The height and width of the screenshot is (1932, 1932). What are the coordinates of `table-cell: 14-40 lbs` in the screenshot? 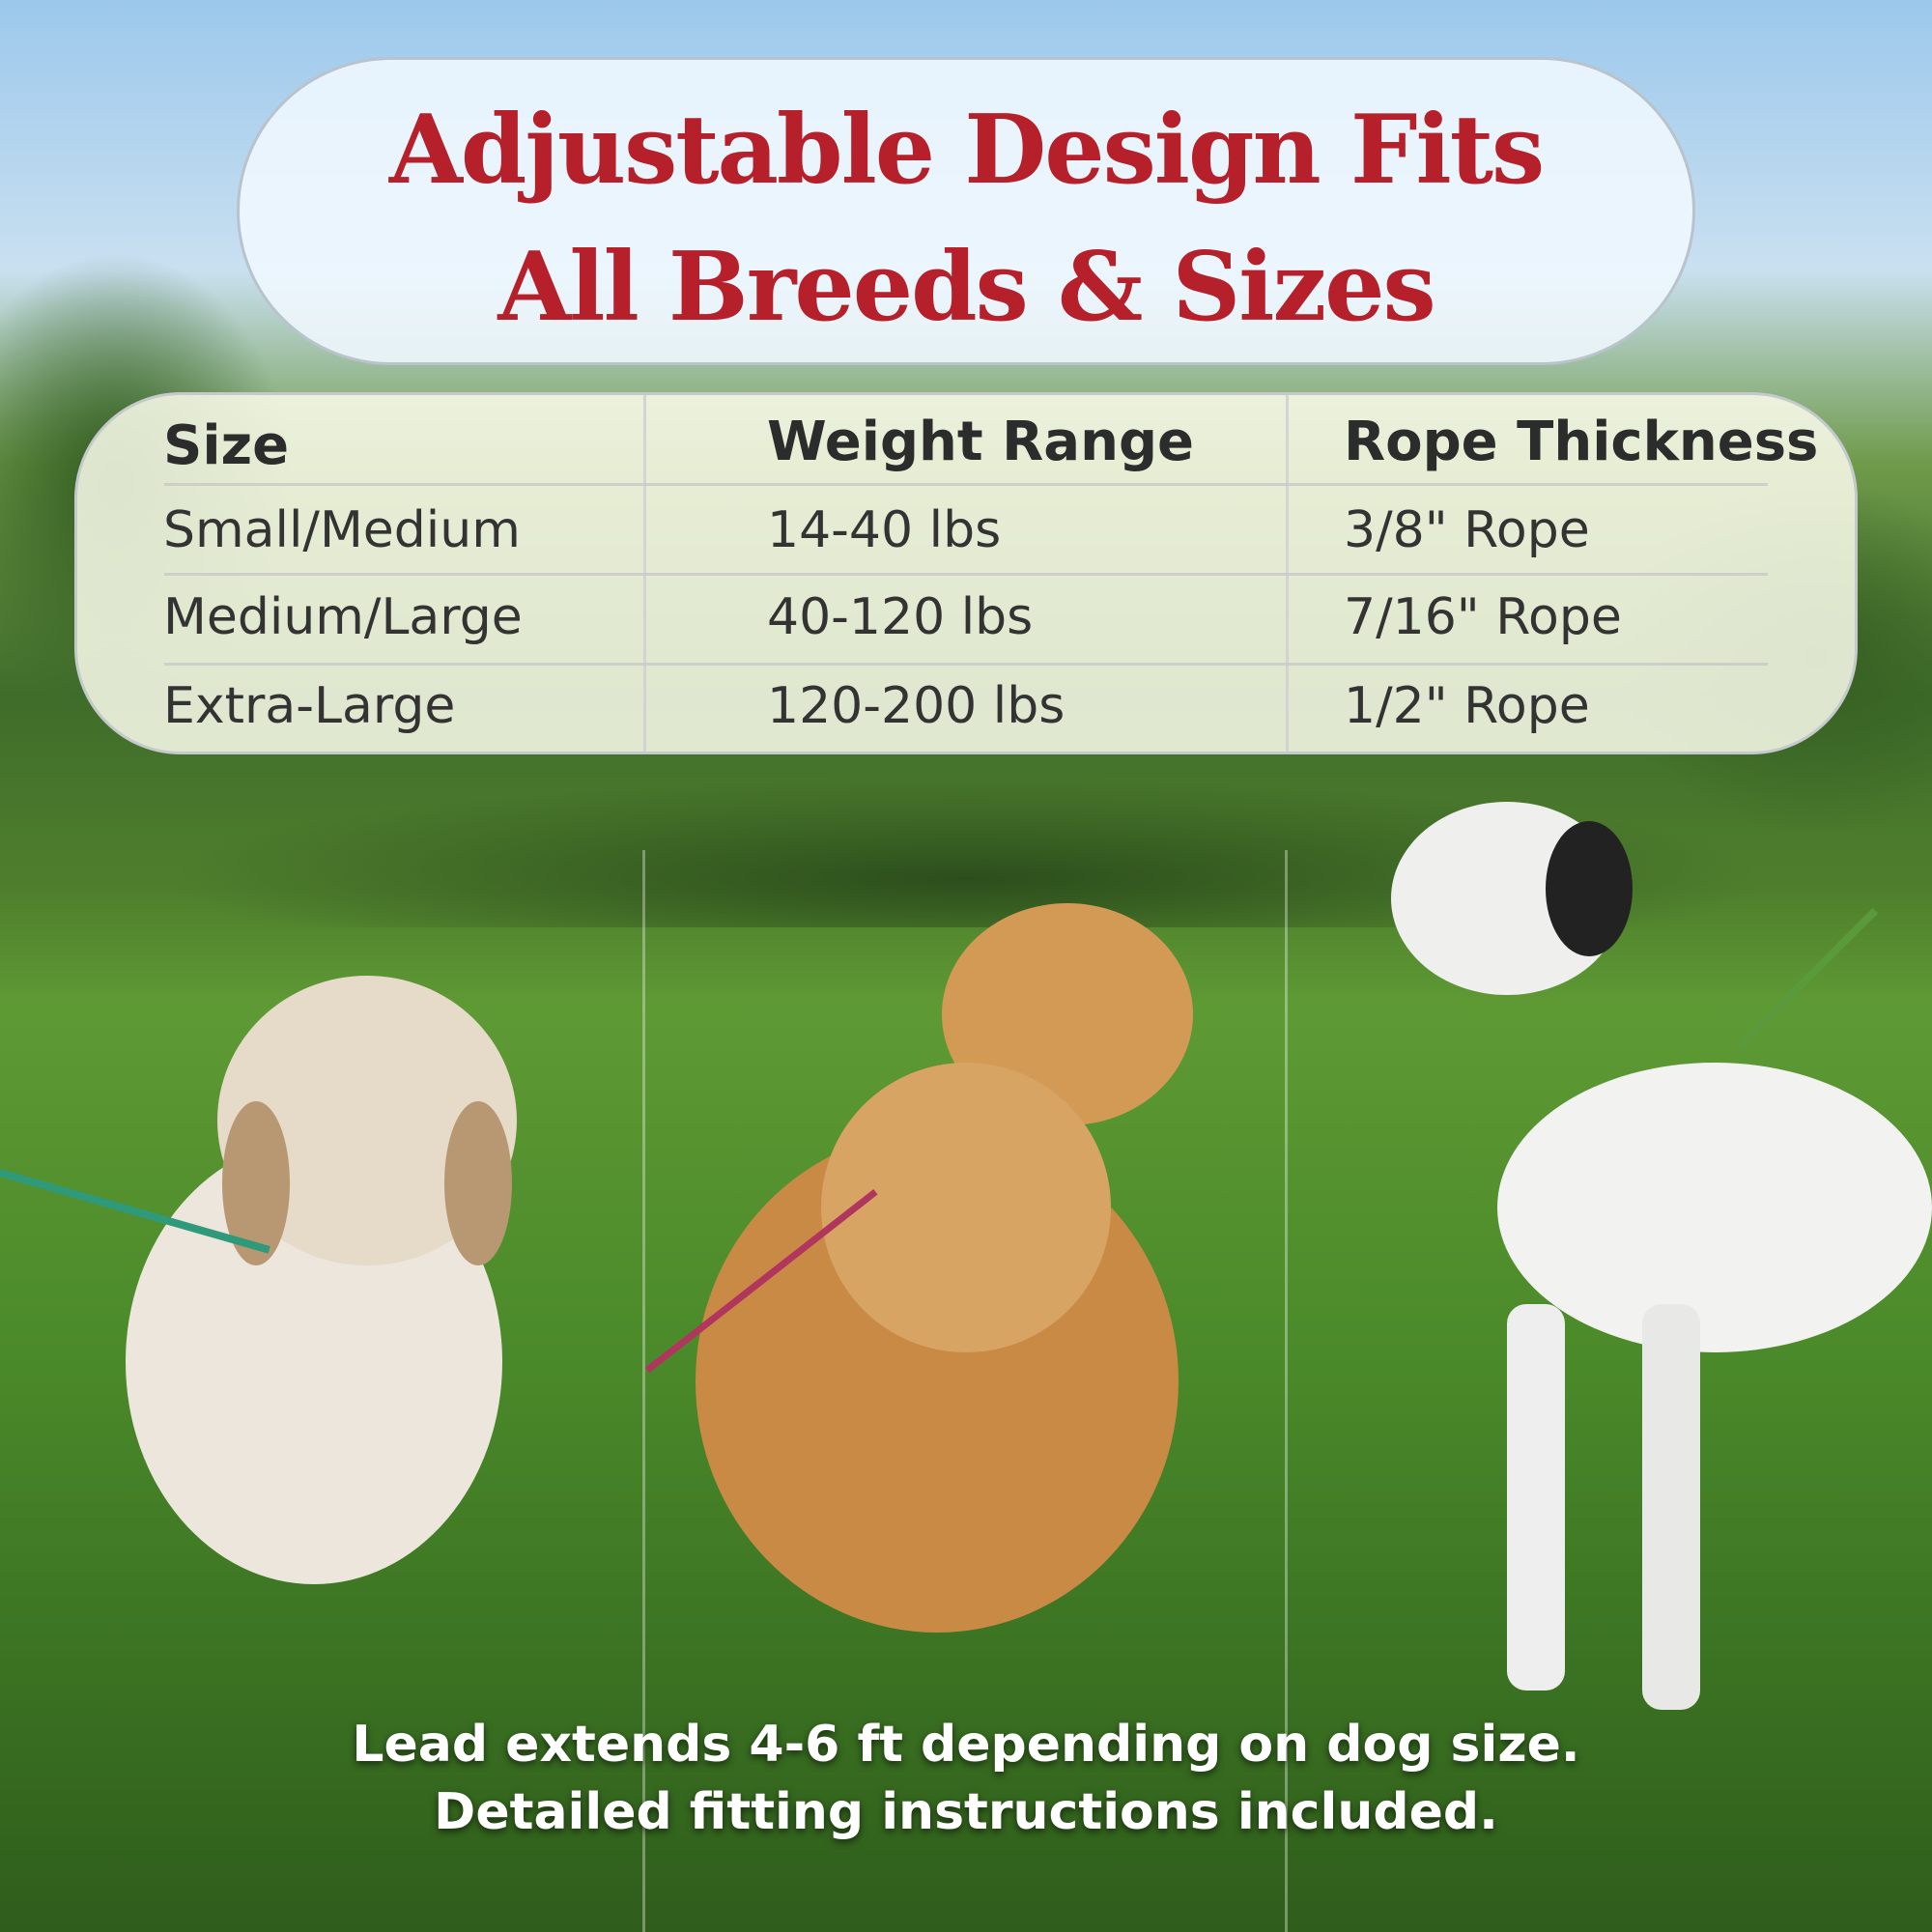 It's located at (884, 530).